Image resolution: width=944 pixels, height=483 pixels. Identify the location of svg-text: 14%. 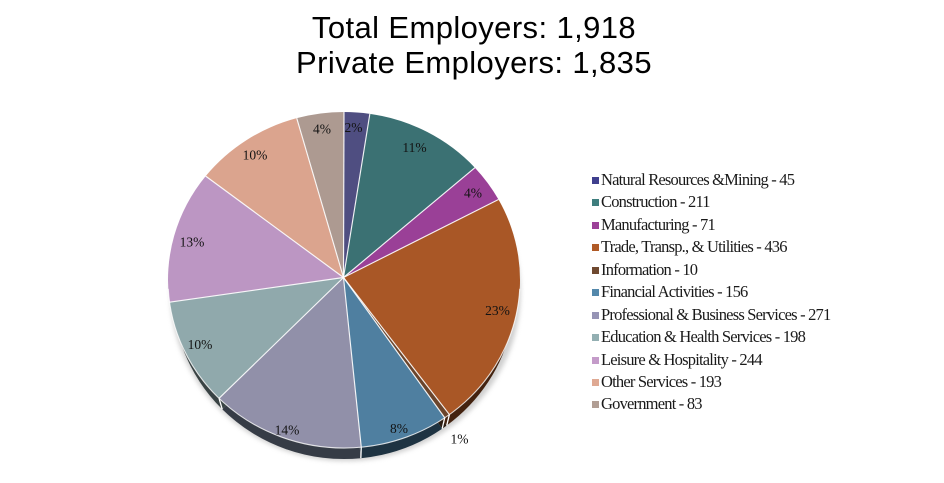
(287, 430).